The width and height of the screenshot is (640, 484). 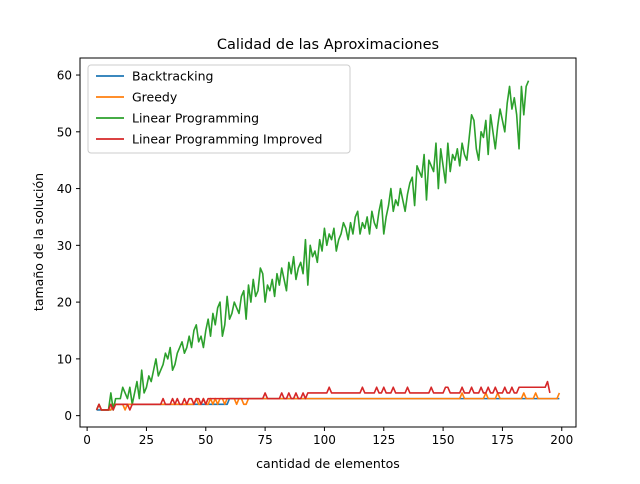 What do you see at coordinates (264, 440) in the screenshot?
I see `x-tick-label: 75` at bounding box center [264, 440].